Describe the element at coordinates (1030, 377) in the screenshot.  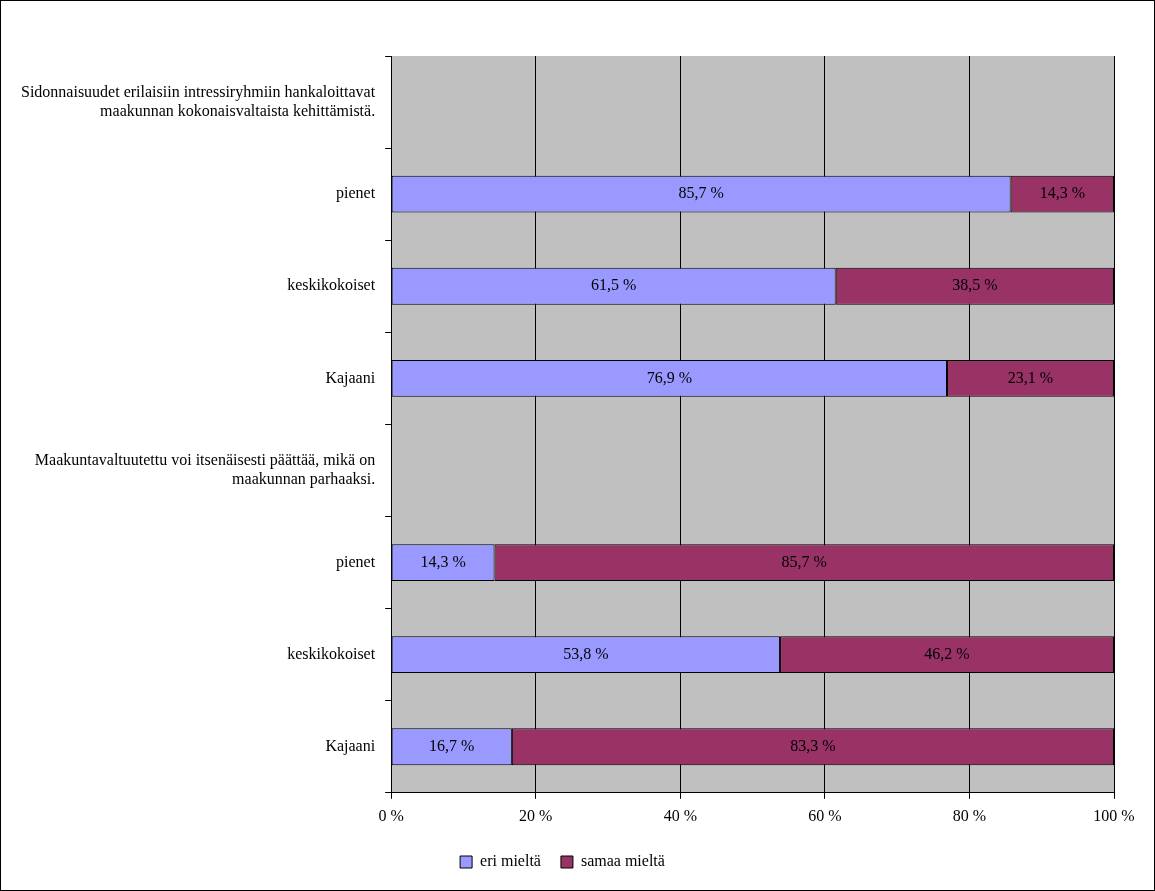
I see `data-label: 23,1 %` at that location.